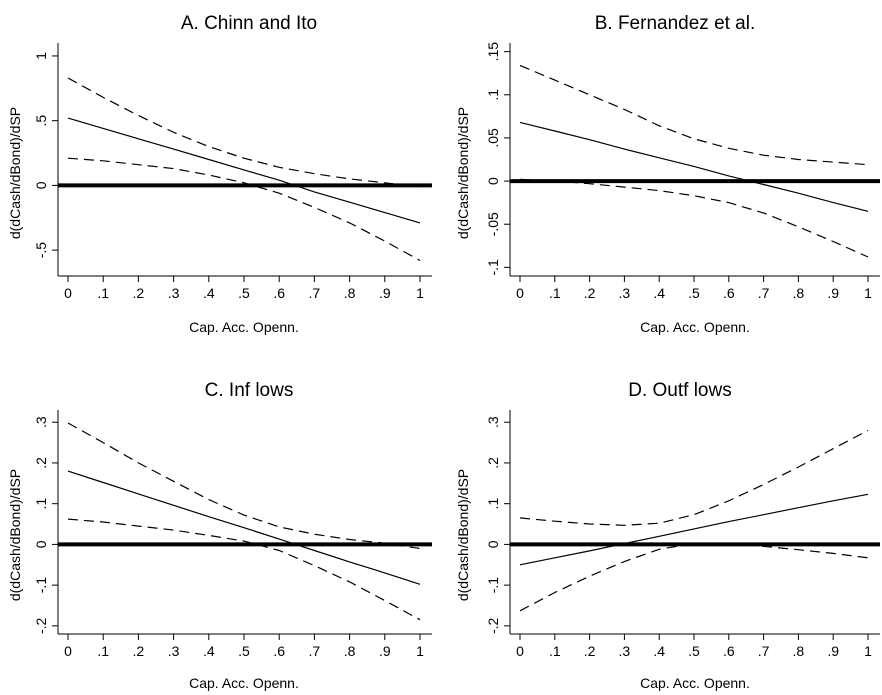  What do you see at coordinates (679, 390) in the screenshot?
I see `panel-title: D. Outf lows` at bounding box center [679, 390].